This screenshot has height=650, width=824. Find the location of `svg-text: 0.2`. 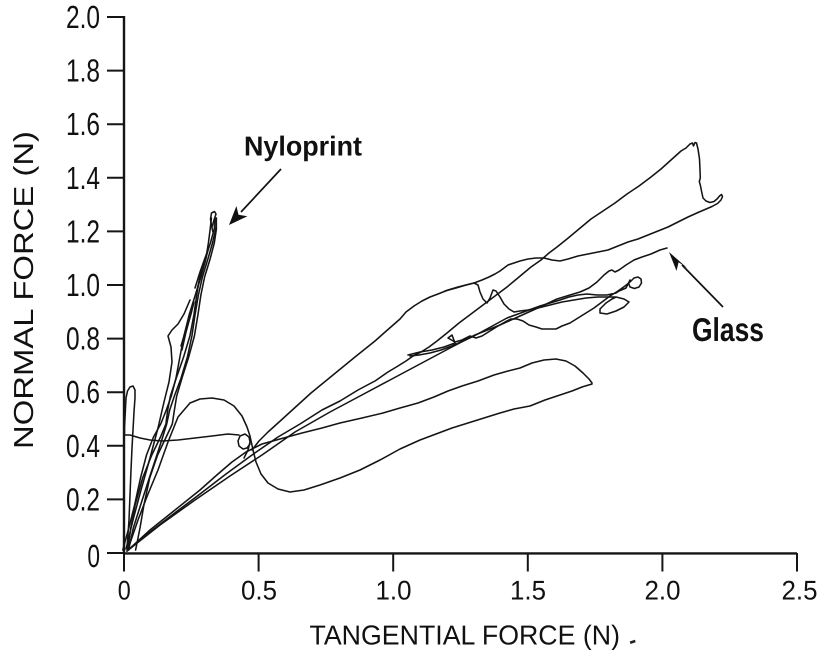

svg-text: 0.2 is located at coordinates (83, 499).